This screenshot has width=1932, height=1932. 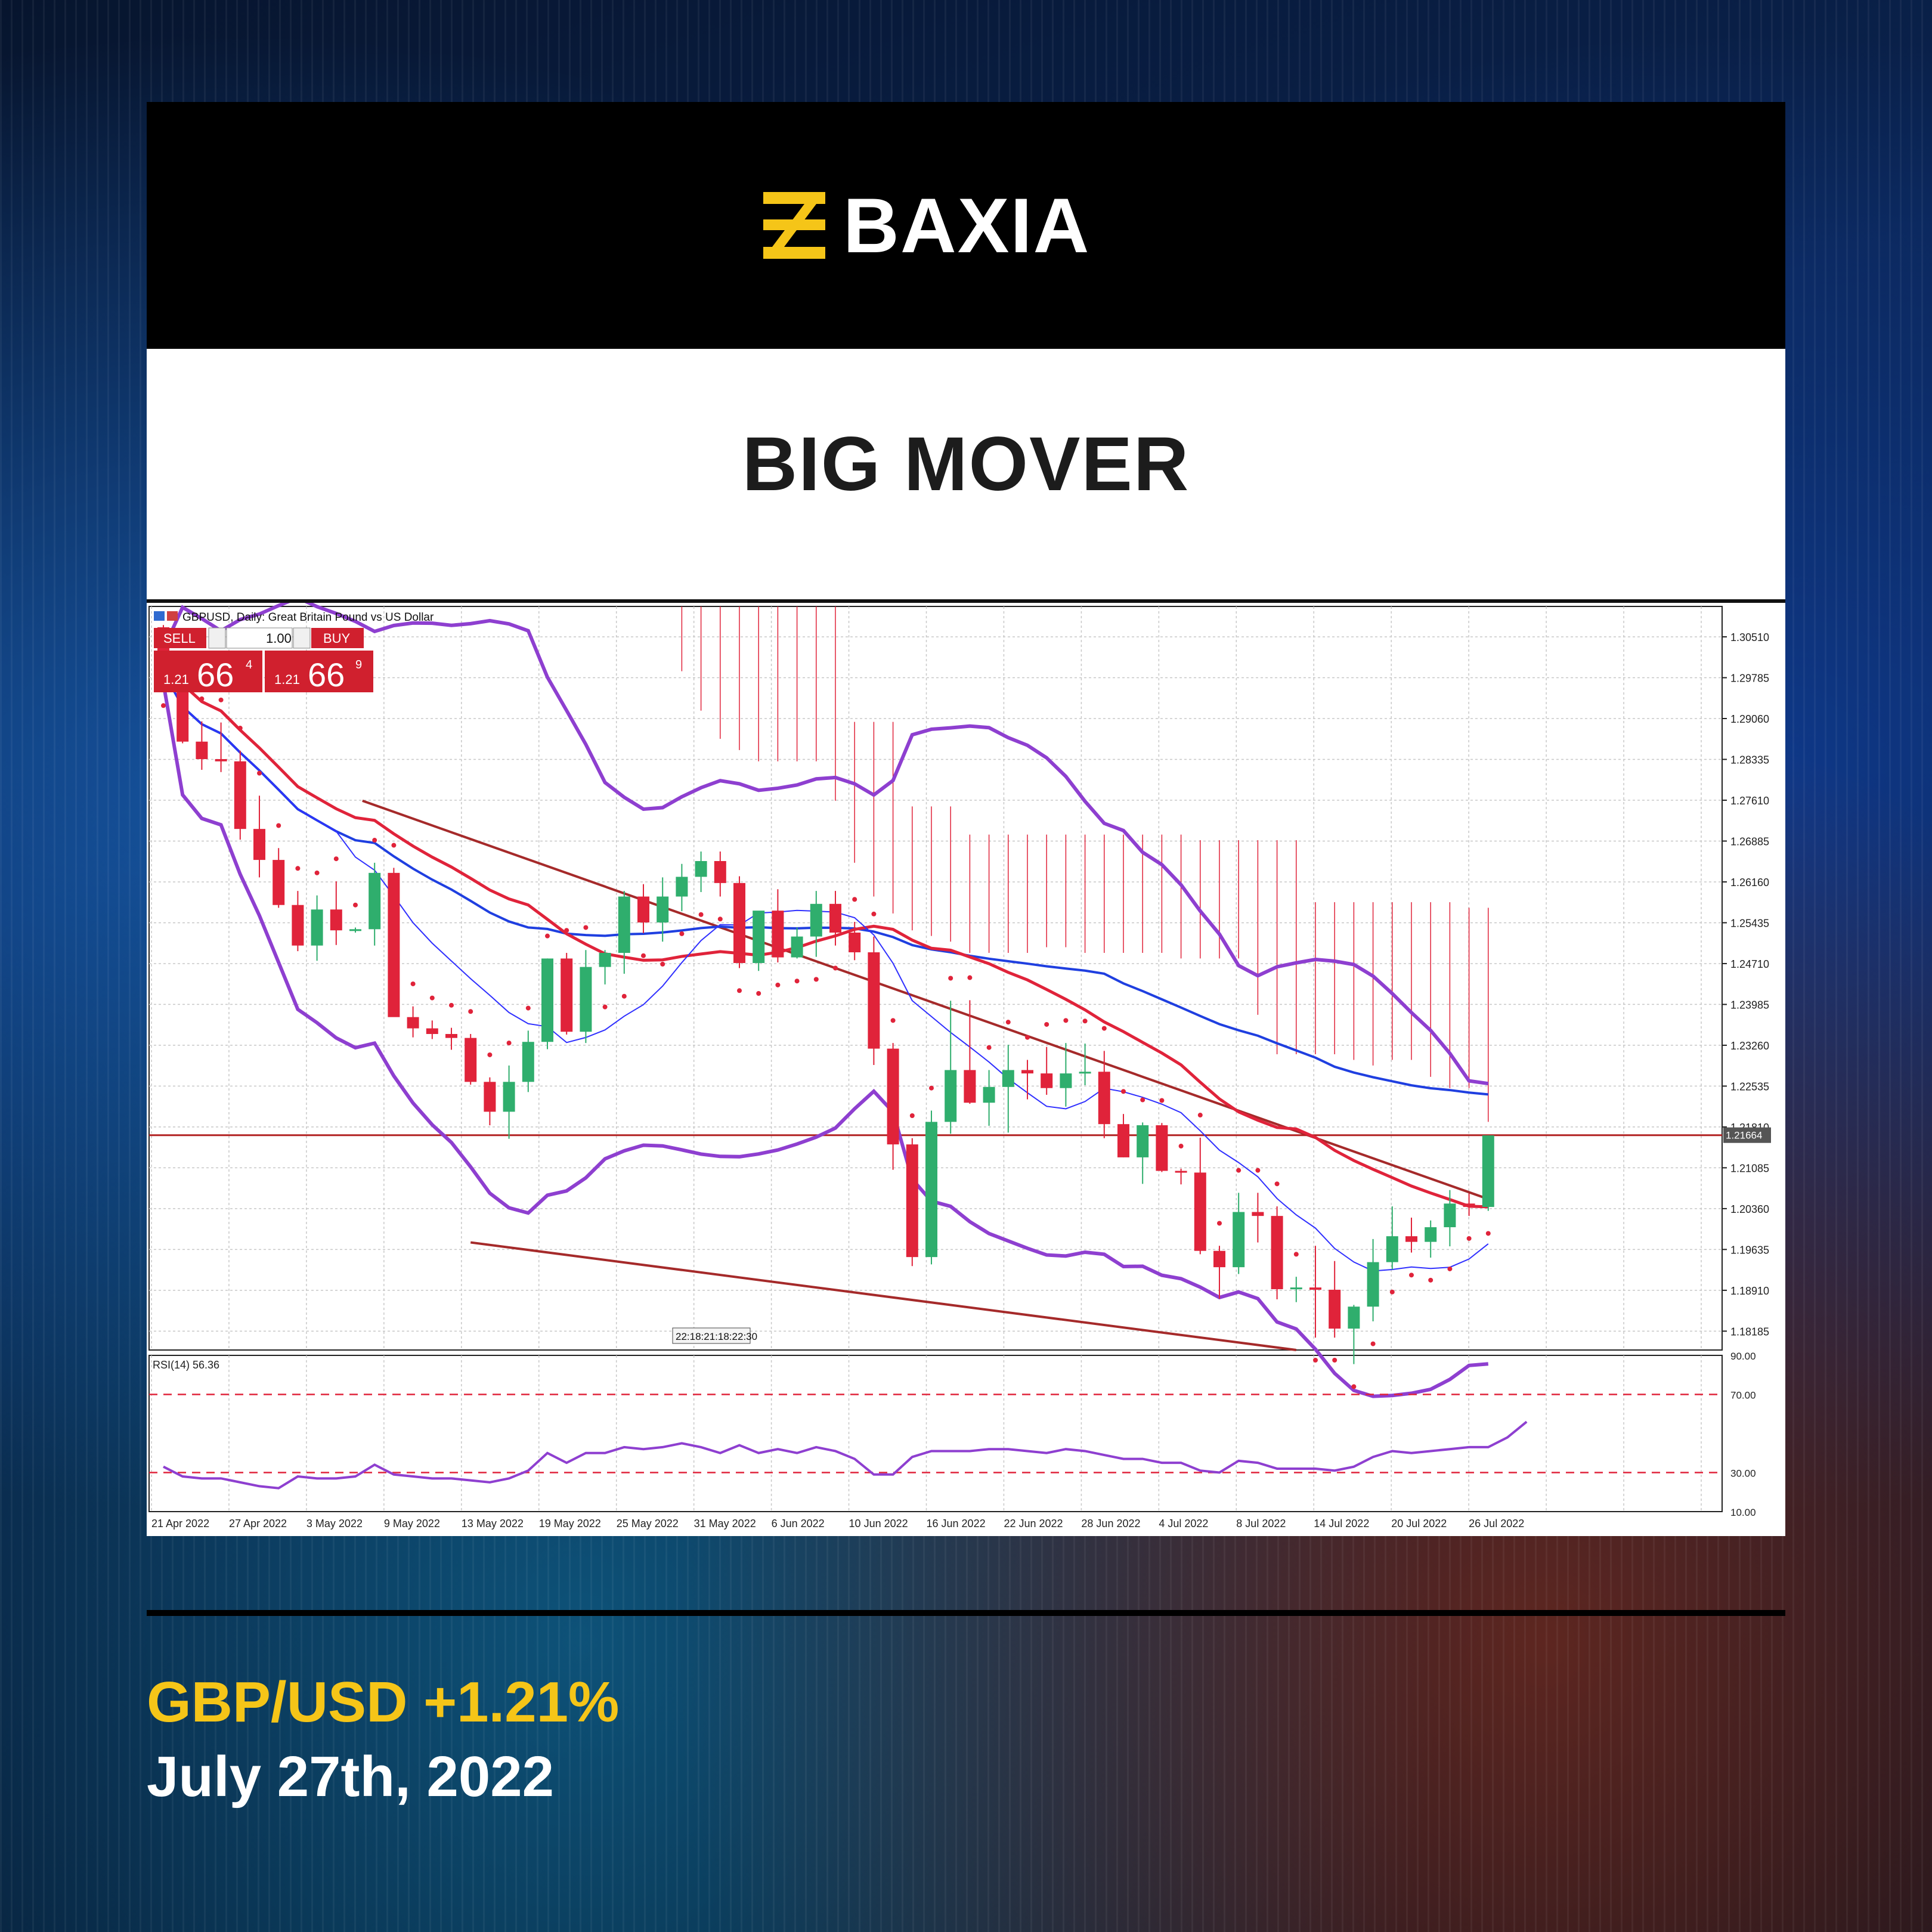 I want to click on rsi-tick-label: 30.00, so click(x=1743, y=1473).